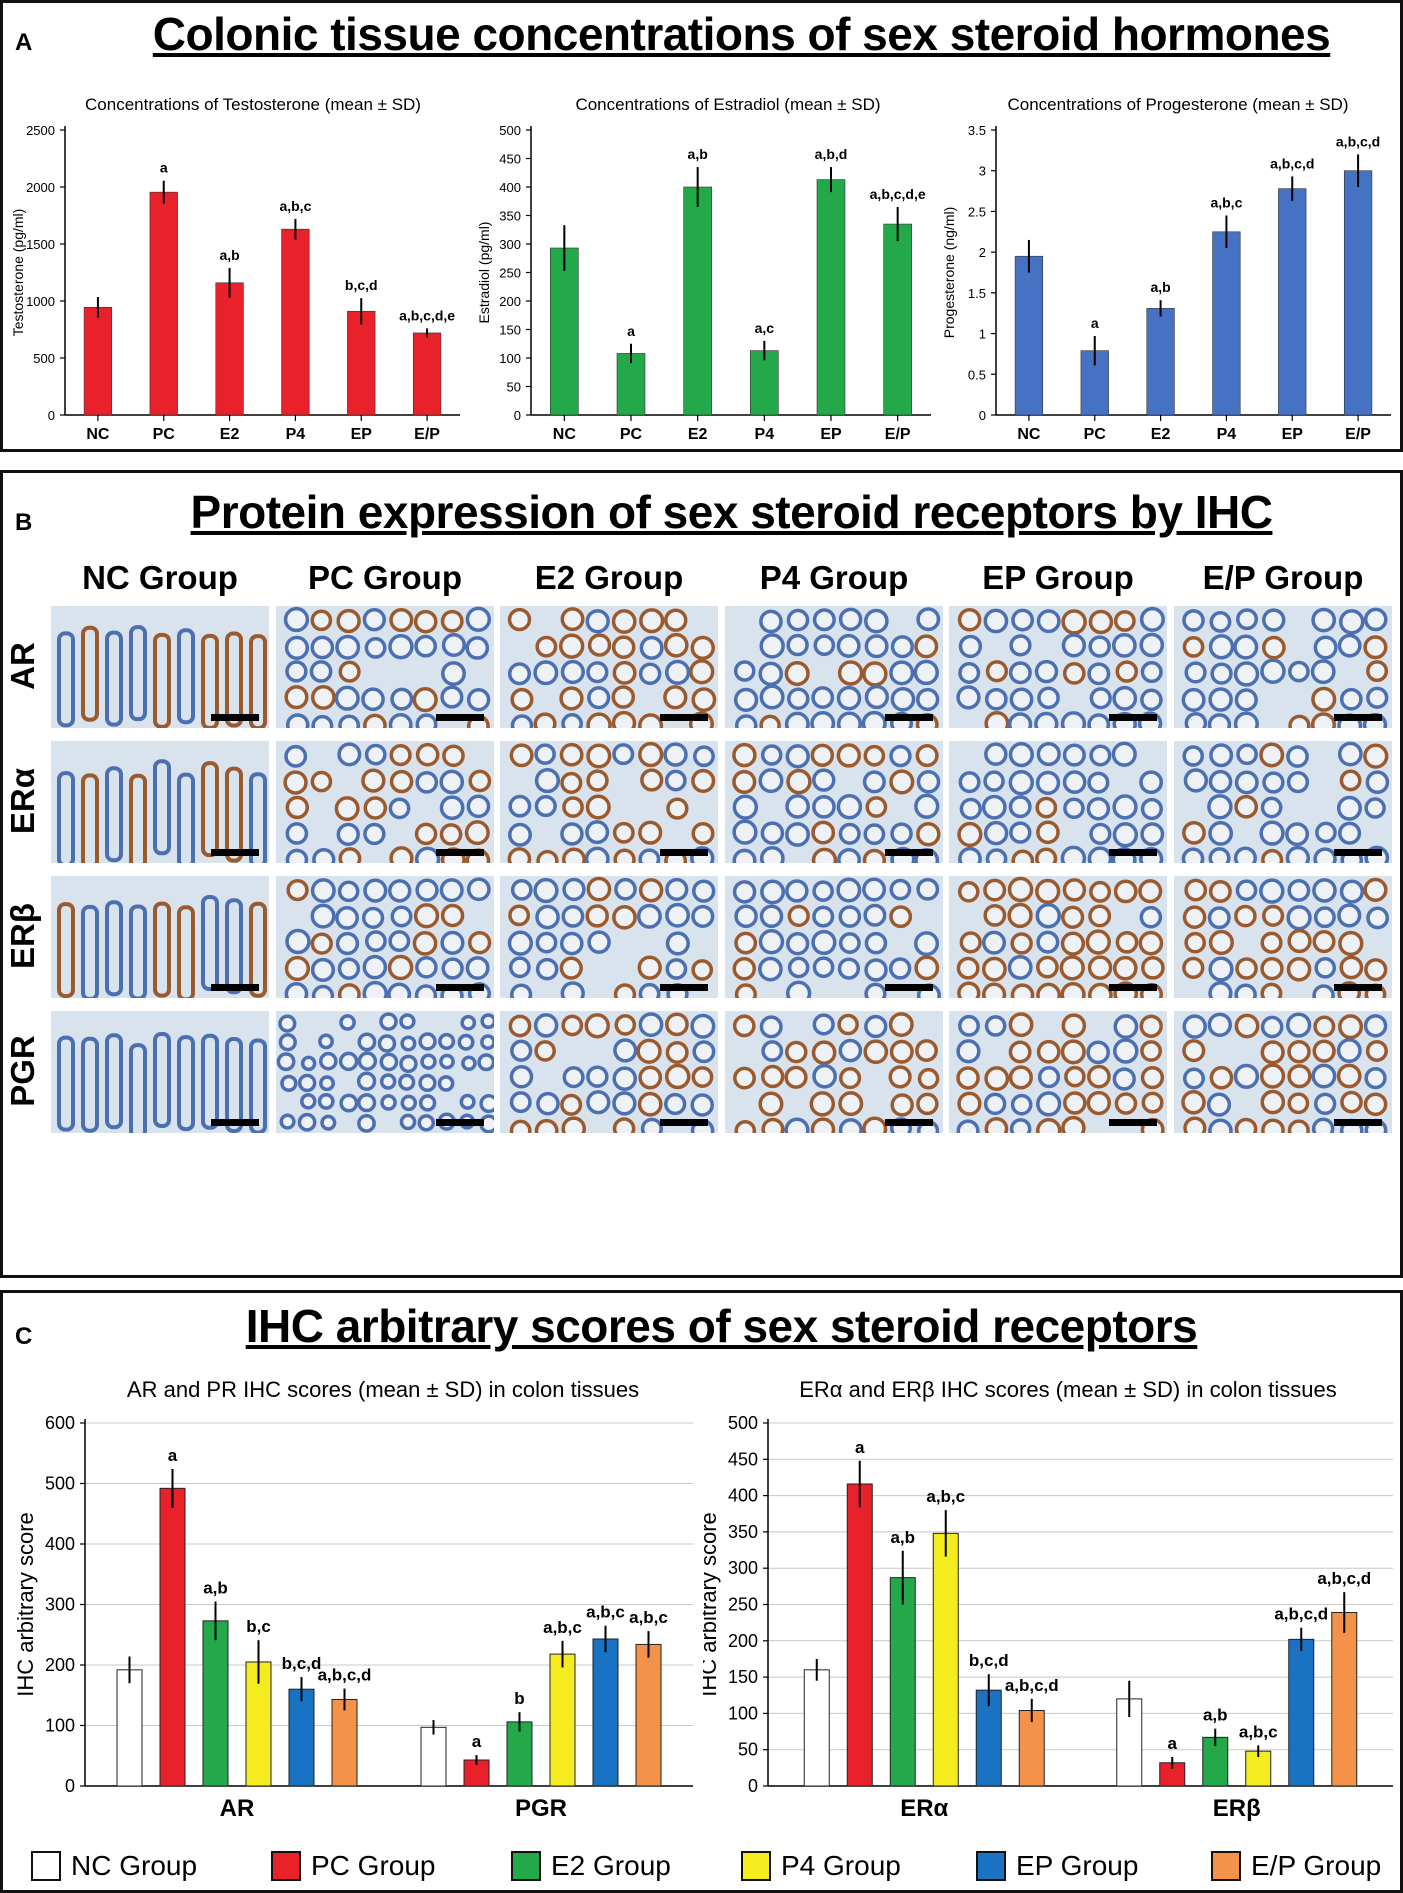 Image resolution: width=1403 pixels, height=1893 pixels. I want to click on significance-label: a,b,c, so click(1226, 203).